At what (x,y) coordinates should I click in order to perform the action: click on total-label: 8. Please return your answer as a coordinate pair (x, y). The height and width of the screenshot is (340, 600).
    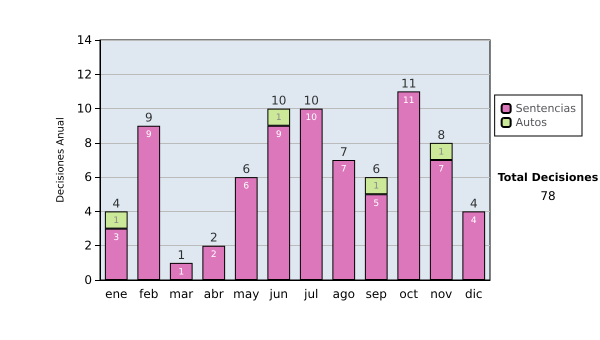
    Looking at the image, I should click on (441, 135).